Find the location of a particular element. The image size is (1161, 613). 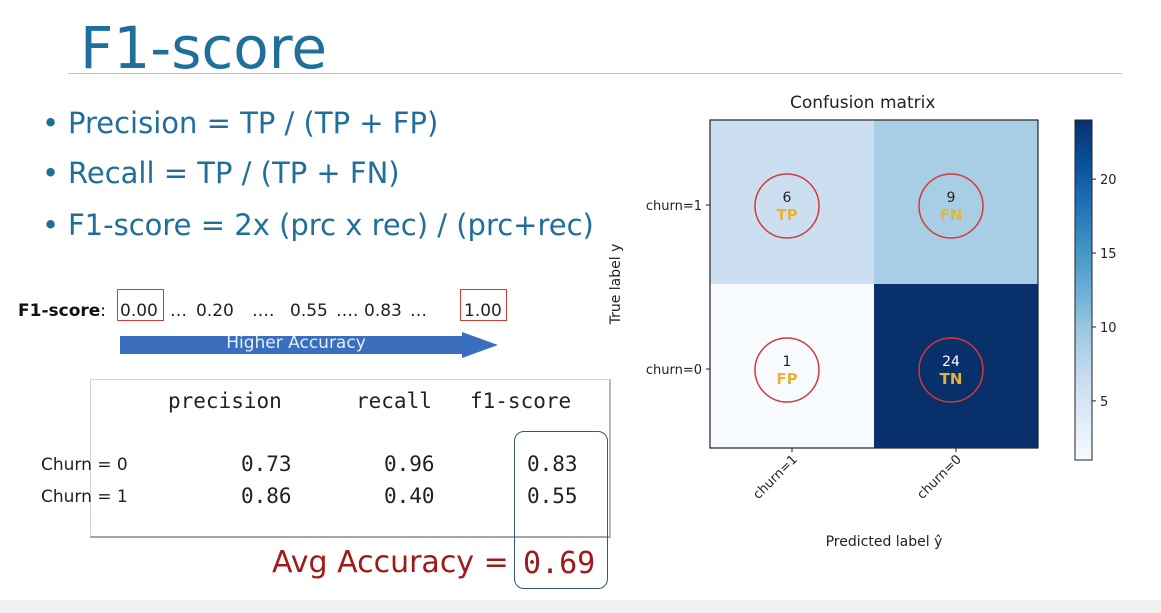

bullet-recall: • Recall = TP / (TP + FN) is located at coordinates (221, 173).